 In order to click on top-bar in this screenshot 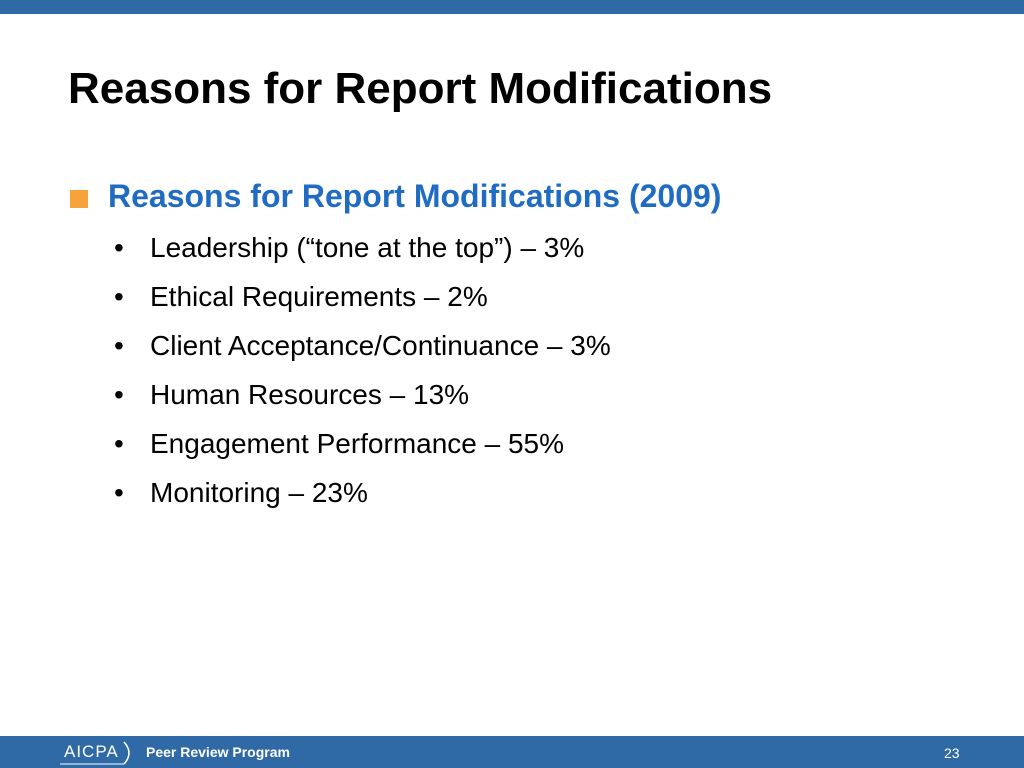, I will do `click(512, 7)`.